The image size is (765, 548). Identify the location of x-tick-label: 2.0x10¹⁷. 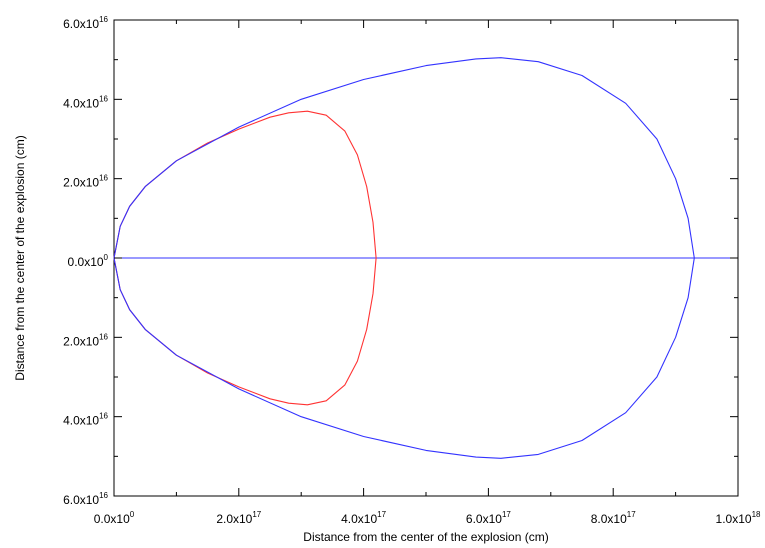
(238, 518).